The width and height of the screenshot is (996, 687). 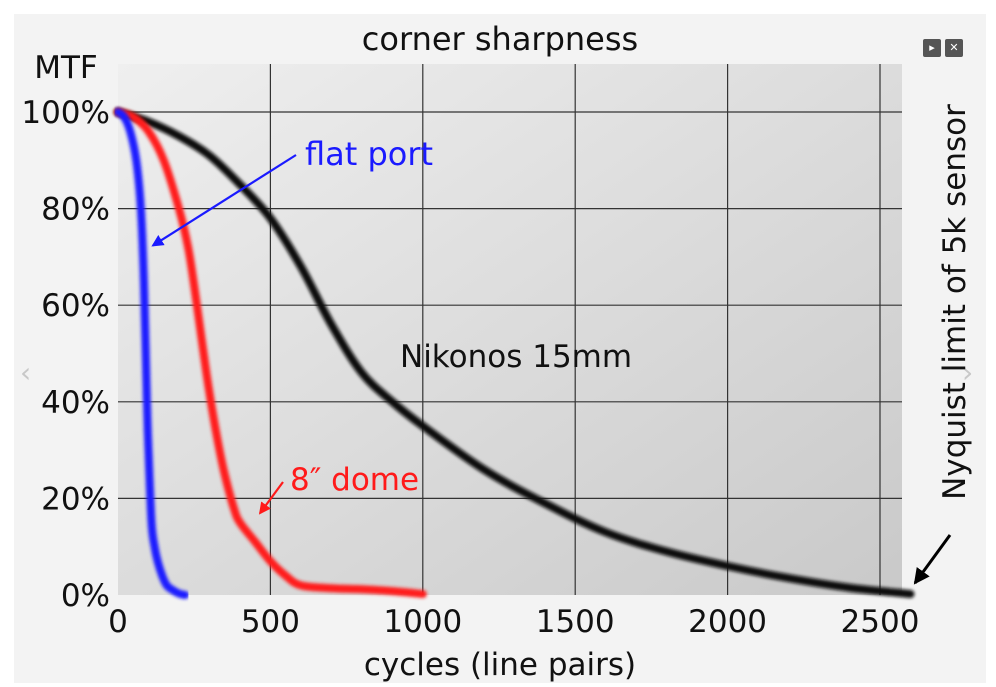 What do you see at coordinates (968, 372) in the screenshot?
I see `next-arrow-icon: ›` at bounding box center [968, 372].